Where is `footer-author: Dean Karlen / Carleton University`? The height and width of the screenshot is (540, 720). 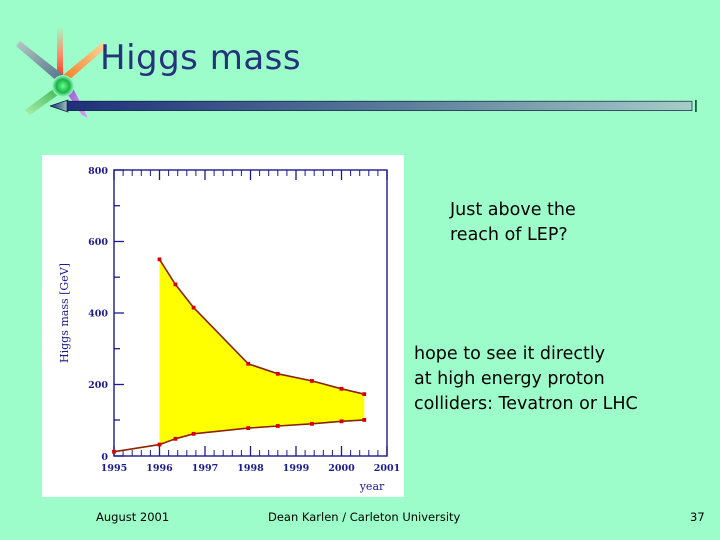 footer-author: Dean Karlen / Carleton University is located at coordinates (364, 517).